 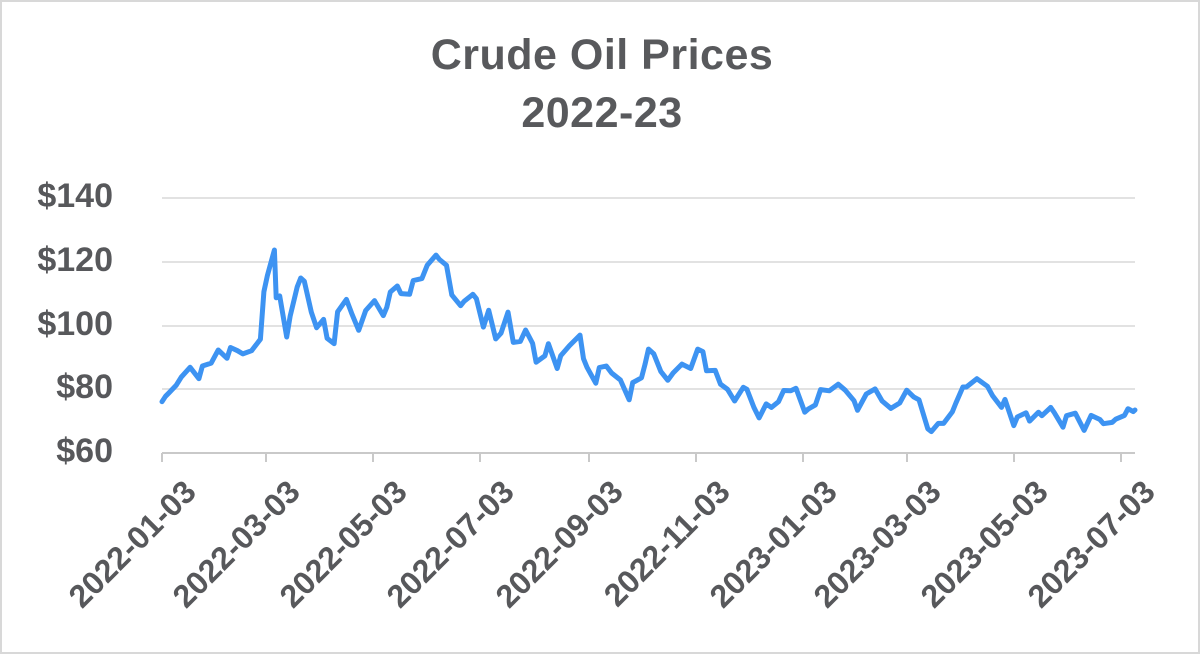 I want to click on y-axis-label: $120, so click(x=75, y=260).